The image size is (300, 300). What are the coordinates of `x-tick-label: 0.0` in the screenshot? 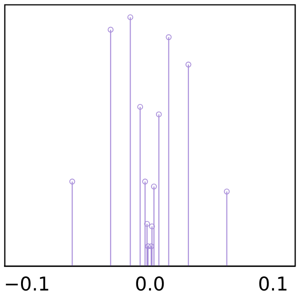 It's located at (150, 285).